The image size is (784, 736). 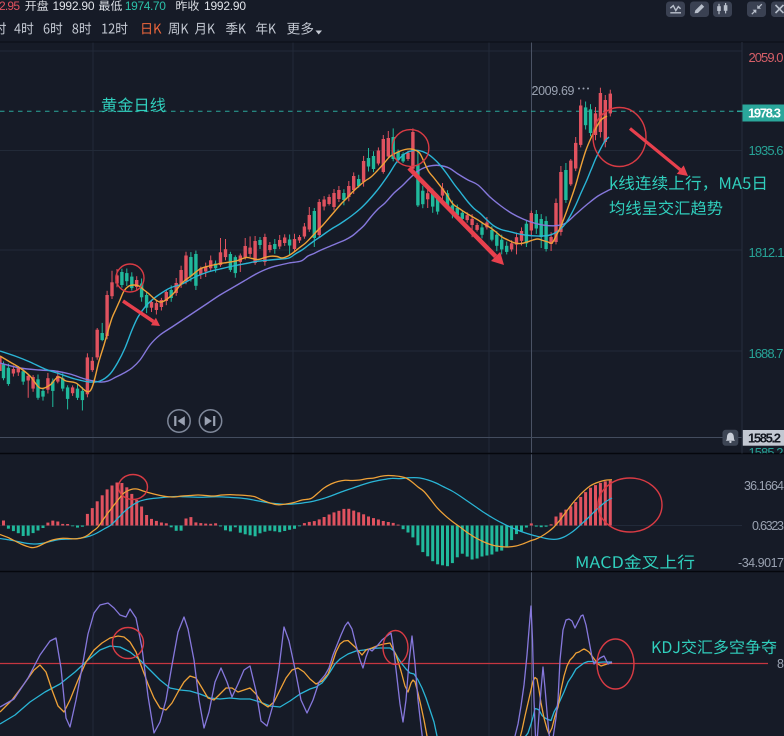 I want to click on svg-text: 1935.6, so click(x=766, y=150).